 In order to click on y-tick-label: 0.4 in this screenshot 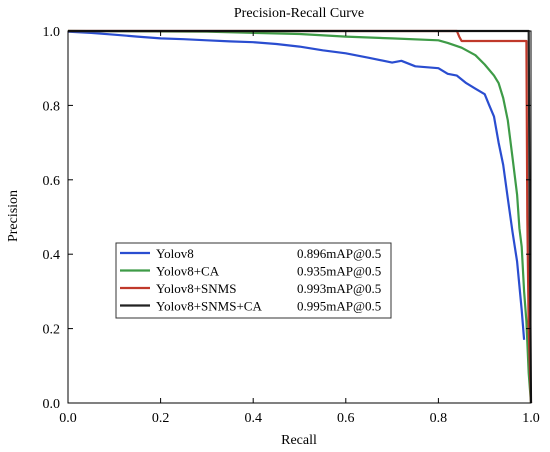, I will do `click(52, 255)`.